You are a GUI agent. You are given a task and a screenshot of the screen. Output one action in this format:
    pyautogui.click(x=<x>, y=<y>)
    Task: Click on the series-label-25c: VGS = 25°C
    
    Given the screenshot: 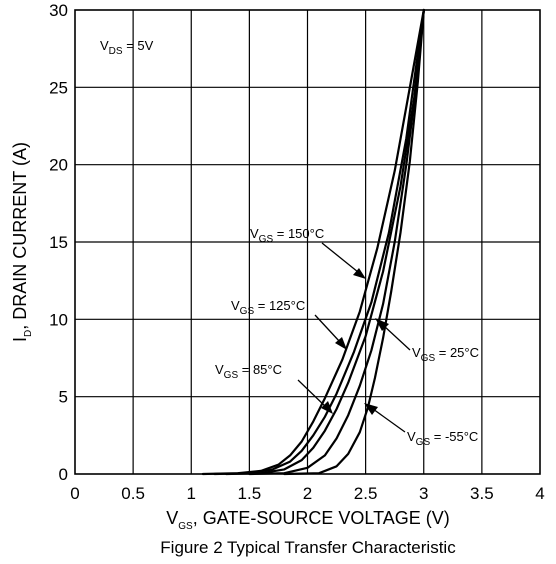 What is the action you would take?
    pyautogui.click(x=445, y=354)
    